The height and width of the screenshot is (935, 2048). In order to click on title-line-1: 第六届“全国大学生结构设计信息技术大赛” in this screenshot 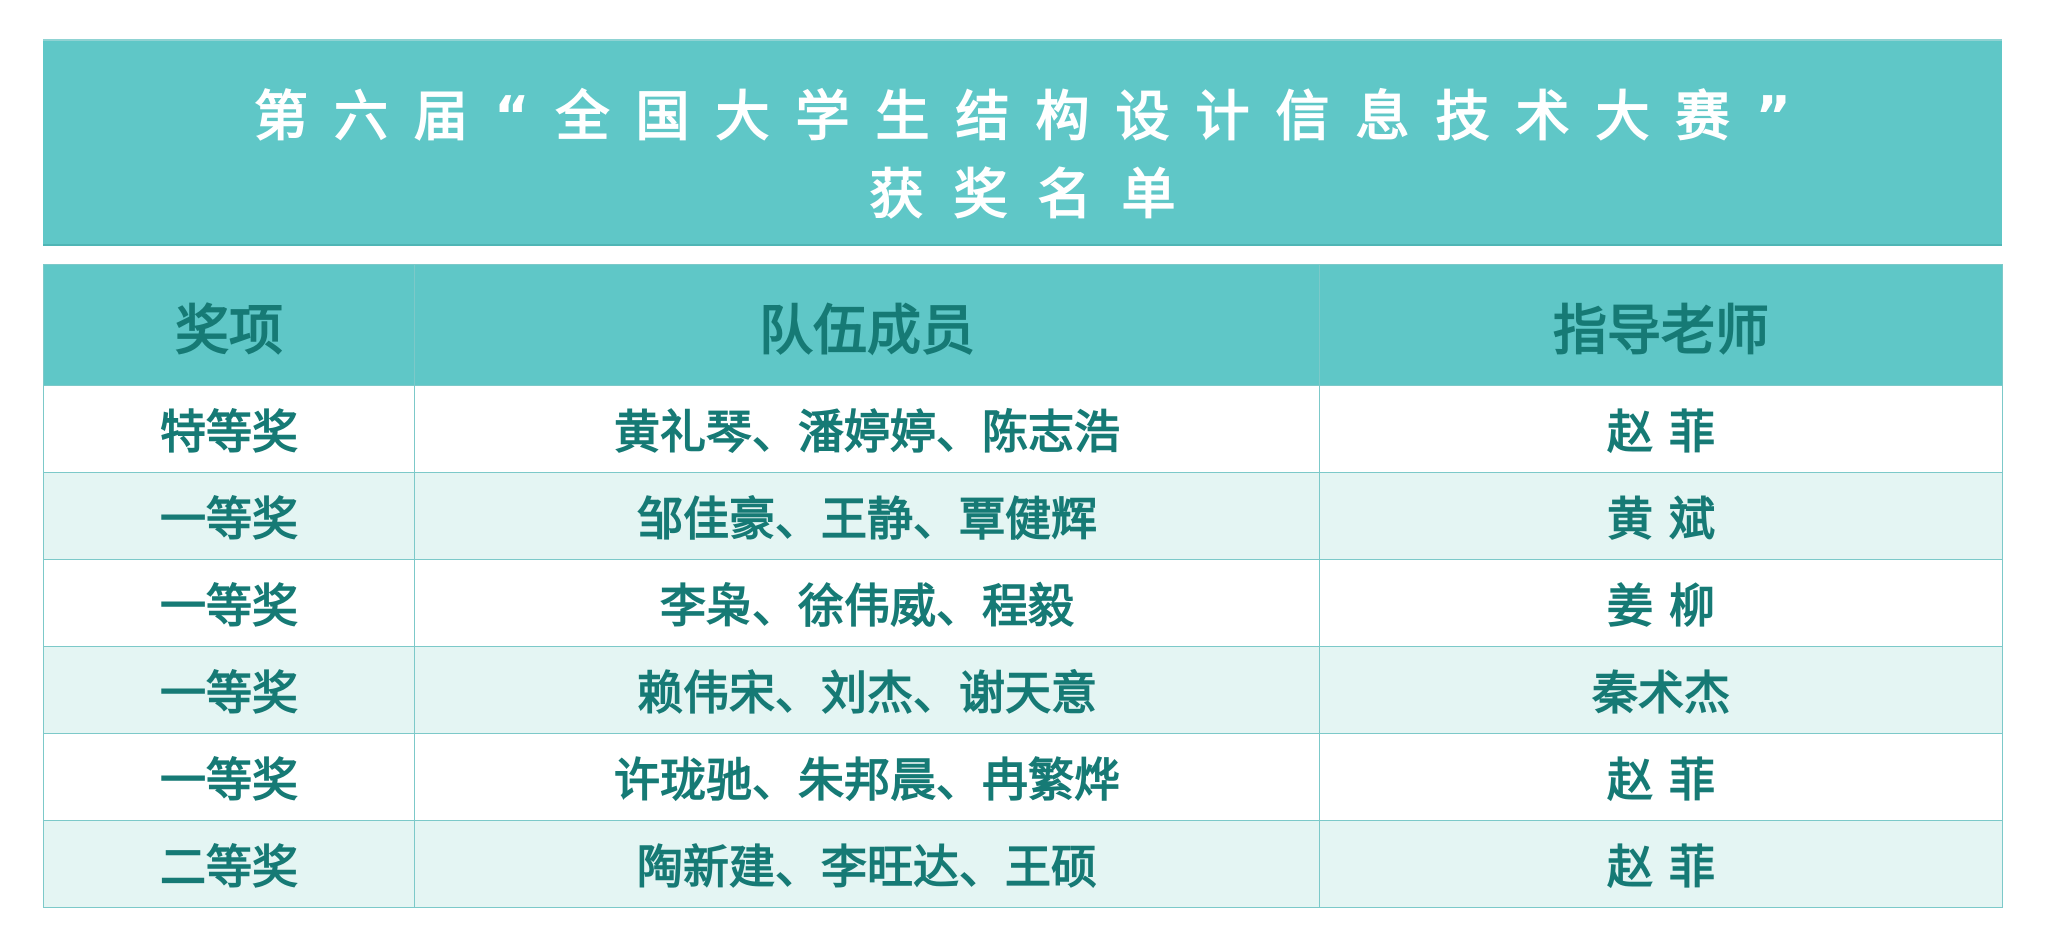, I will do `click(1035, 116)`.